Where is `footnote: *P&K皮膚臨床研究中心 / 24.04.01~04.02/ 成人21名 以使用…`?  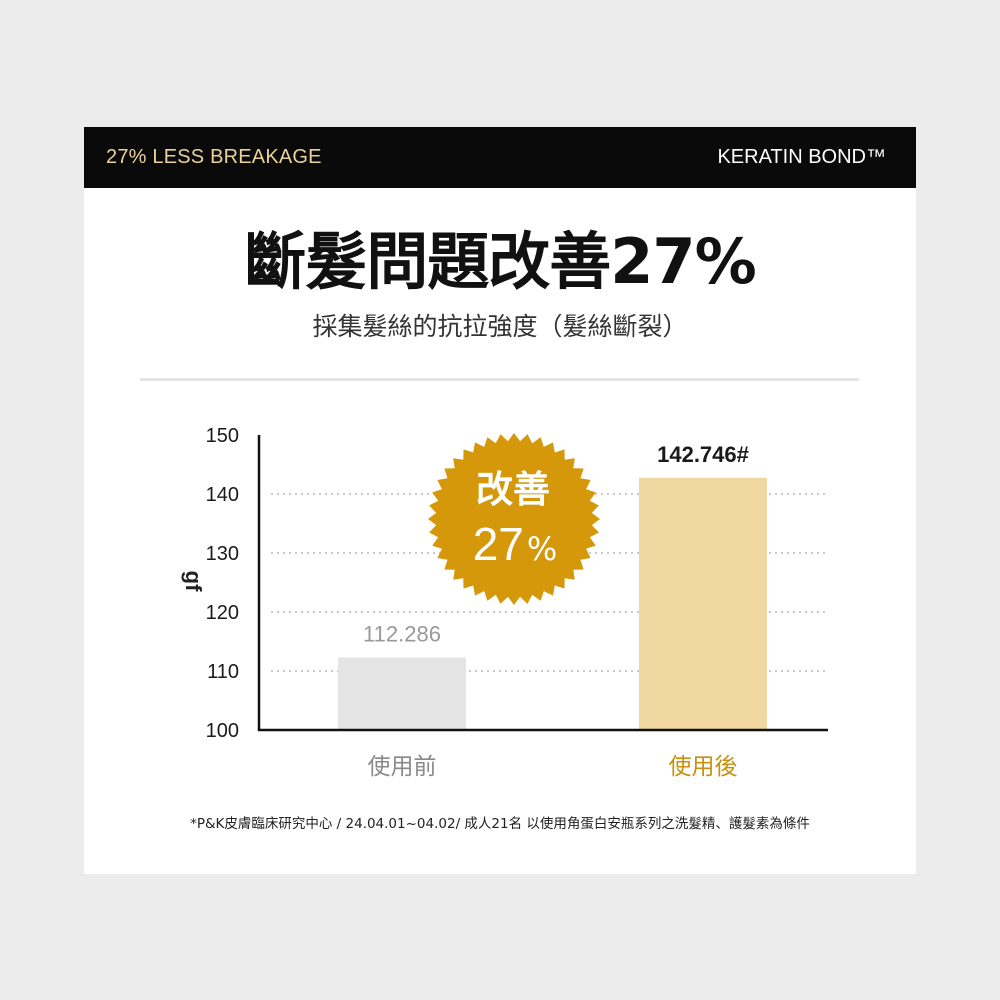
footnote: *P&K皮膚臨床研究中心 / 24.04.01~04.02/ 成人21名 以使用… is located at coordinates (500, 824).